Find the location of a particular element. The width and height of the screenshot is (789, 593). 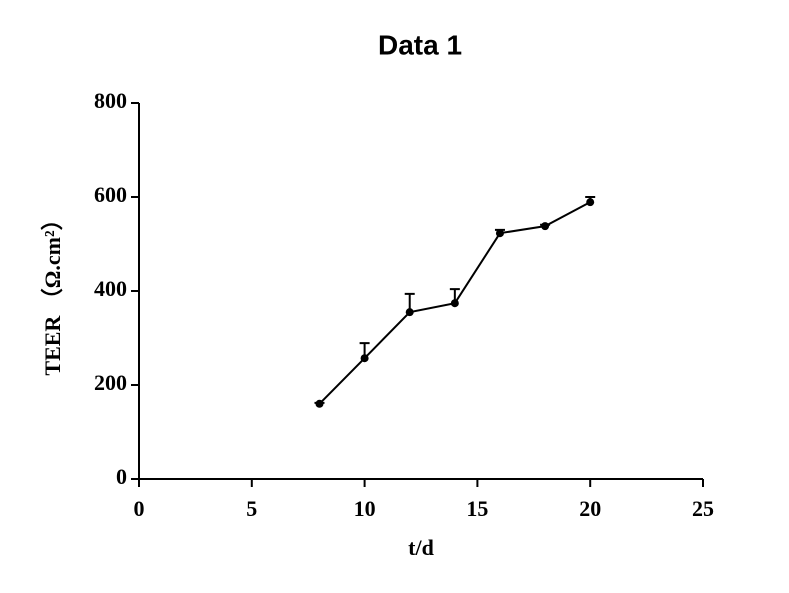

y-tick-label: 200 is located at coordinates (110, 382).